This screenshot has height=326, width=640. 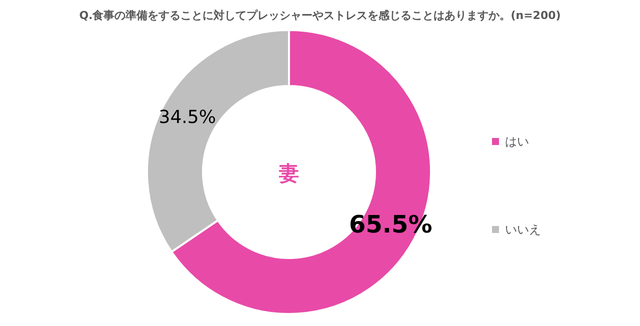 I want to click on data-label: 34.5%, so click(x=187, y=117).